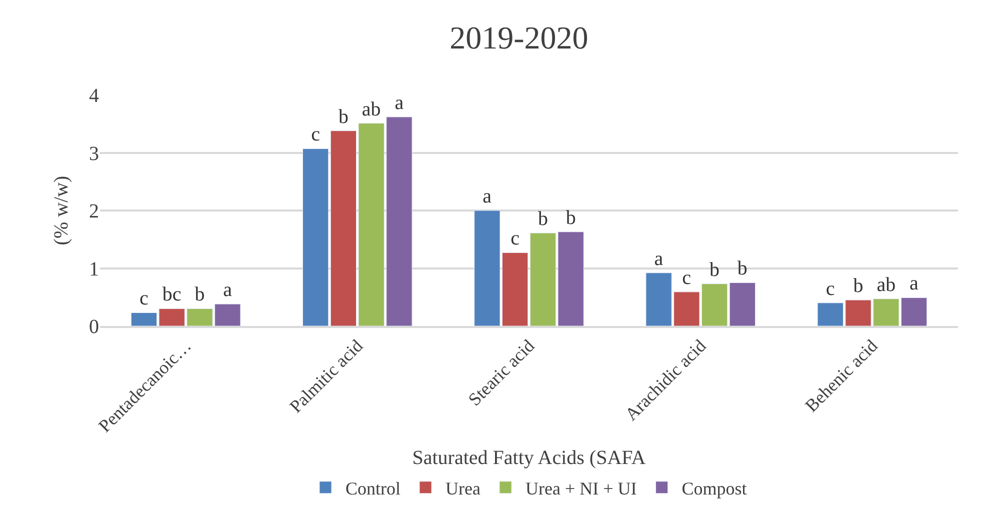  What do you see at coordinates (94, 153) in the screenshot?
I see `y-tick-label: 3` at bounding box center [94, 153].